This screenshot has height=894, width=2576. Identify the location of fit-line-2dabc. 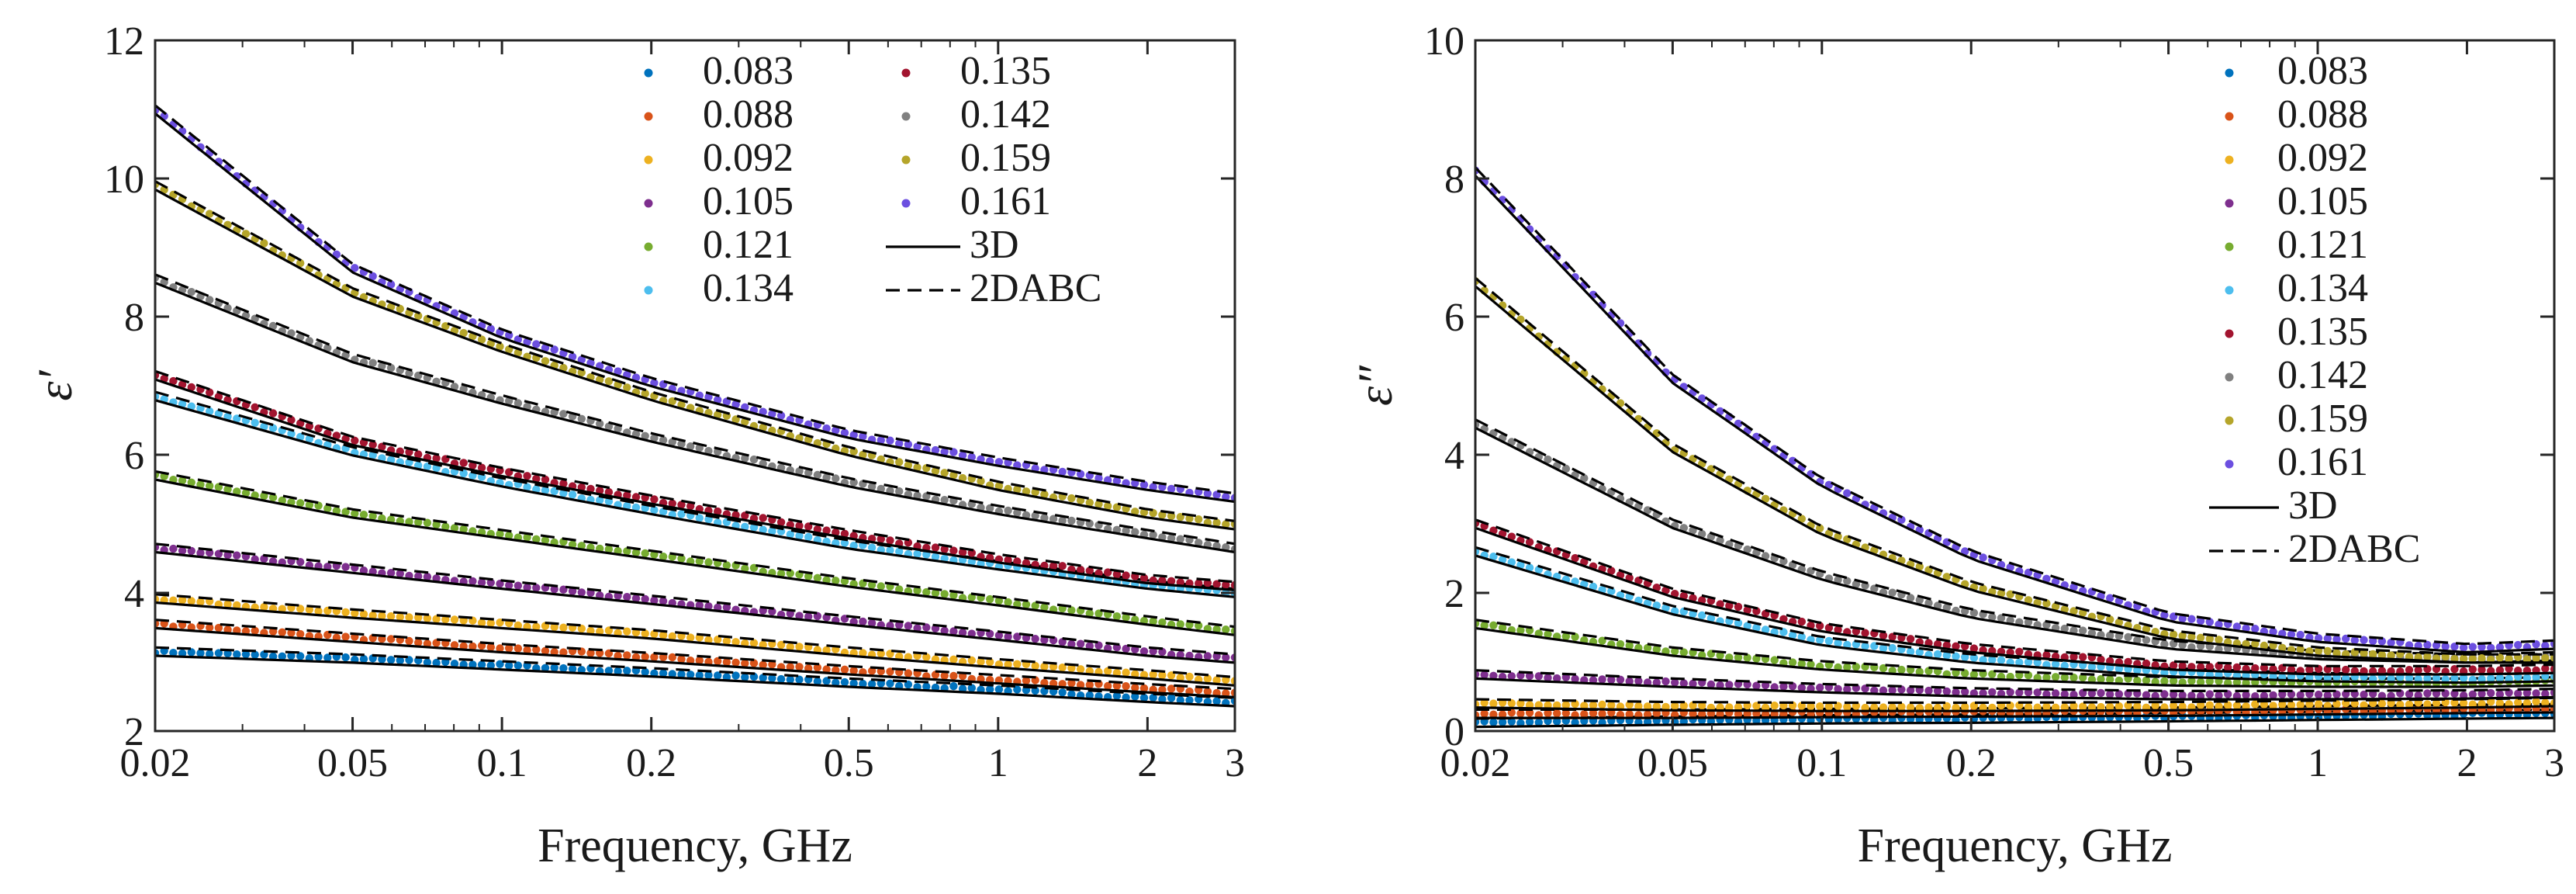
(695, 636).